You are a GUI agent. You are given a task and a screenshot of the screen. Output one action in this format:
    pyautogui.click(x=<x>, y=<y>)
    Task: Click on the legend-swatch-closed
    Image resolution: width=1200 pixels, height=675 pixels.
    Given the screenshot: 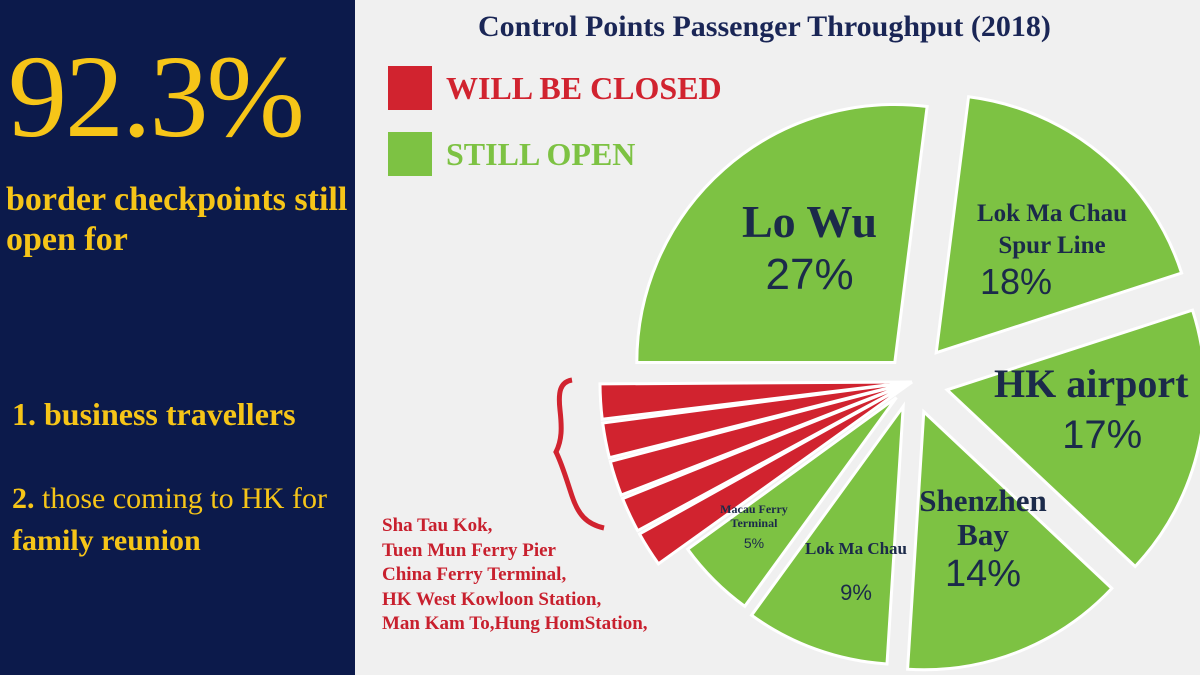 What is the action you would take?
    pyautogui.click(x=410, y=88)
    